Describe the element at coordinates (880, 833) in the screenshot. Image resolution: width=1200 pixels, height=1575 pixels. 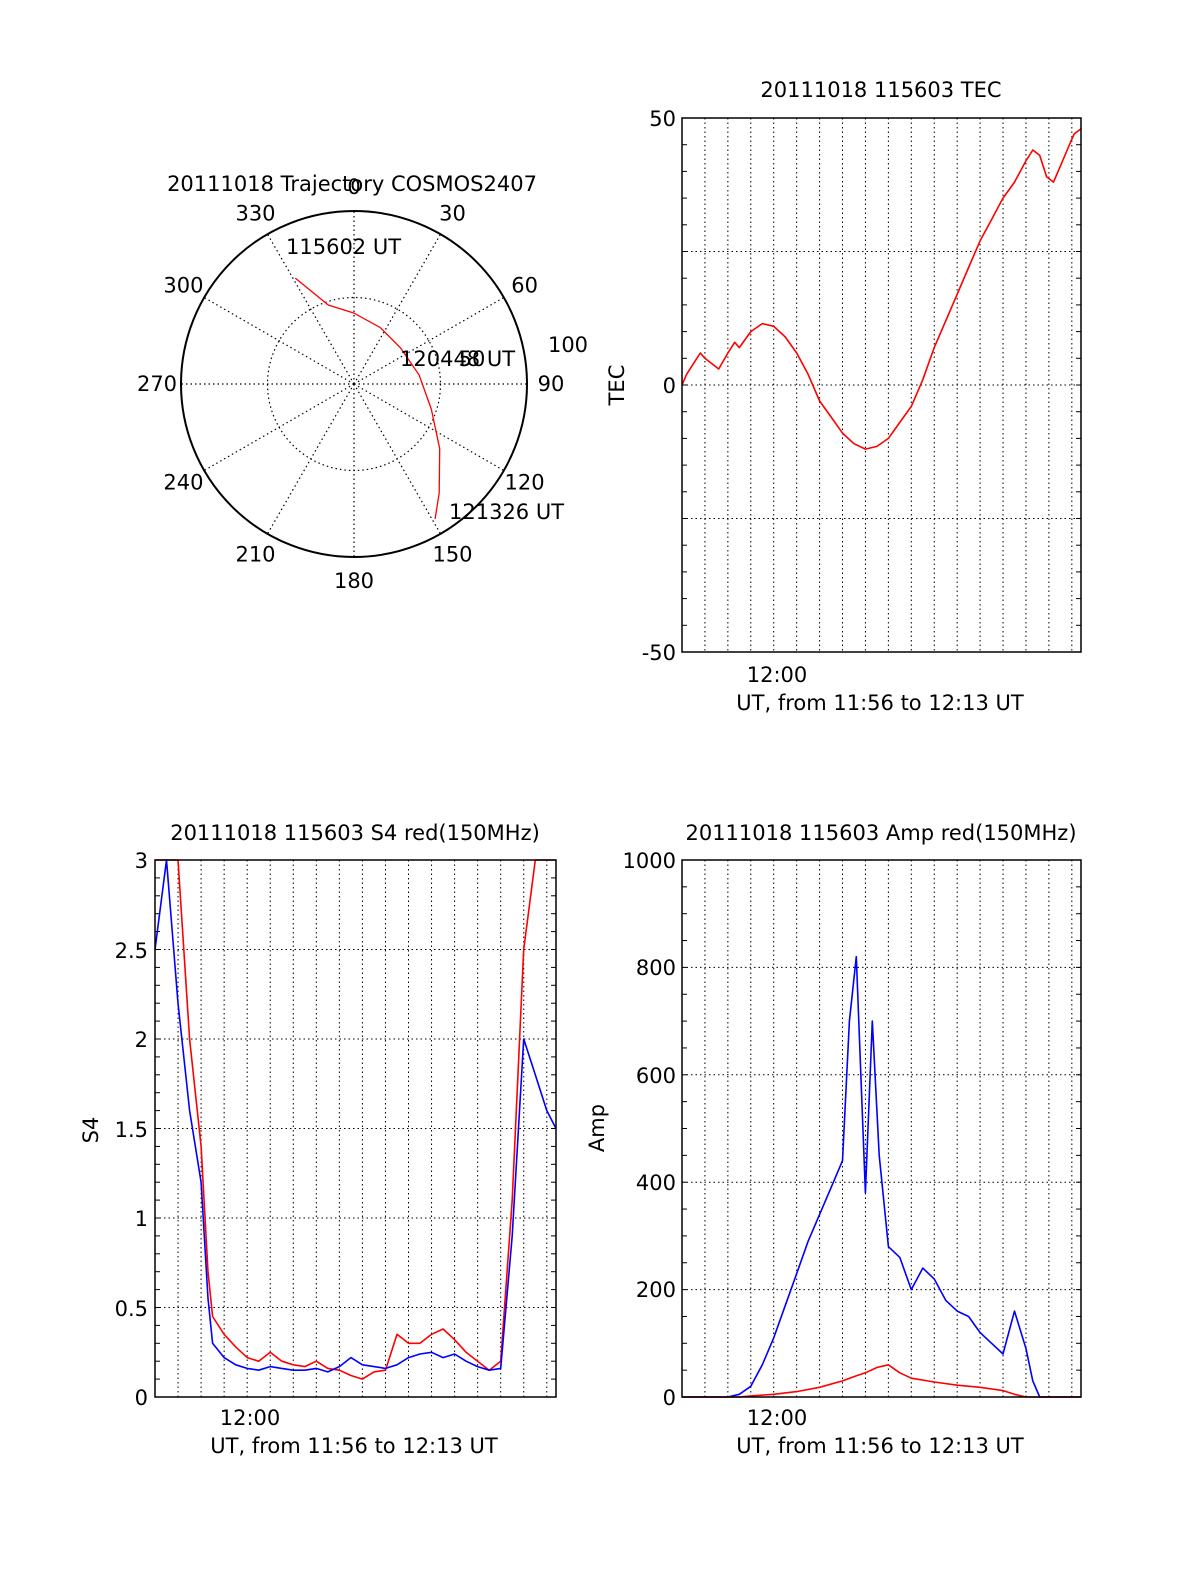
I see `amp-chart-title: 20111018 115603 Amp red(150MHz)` at that location.